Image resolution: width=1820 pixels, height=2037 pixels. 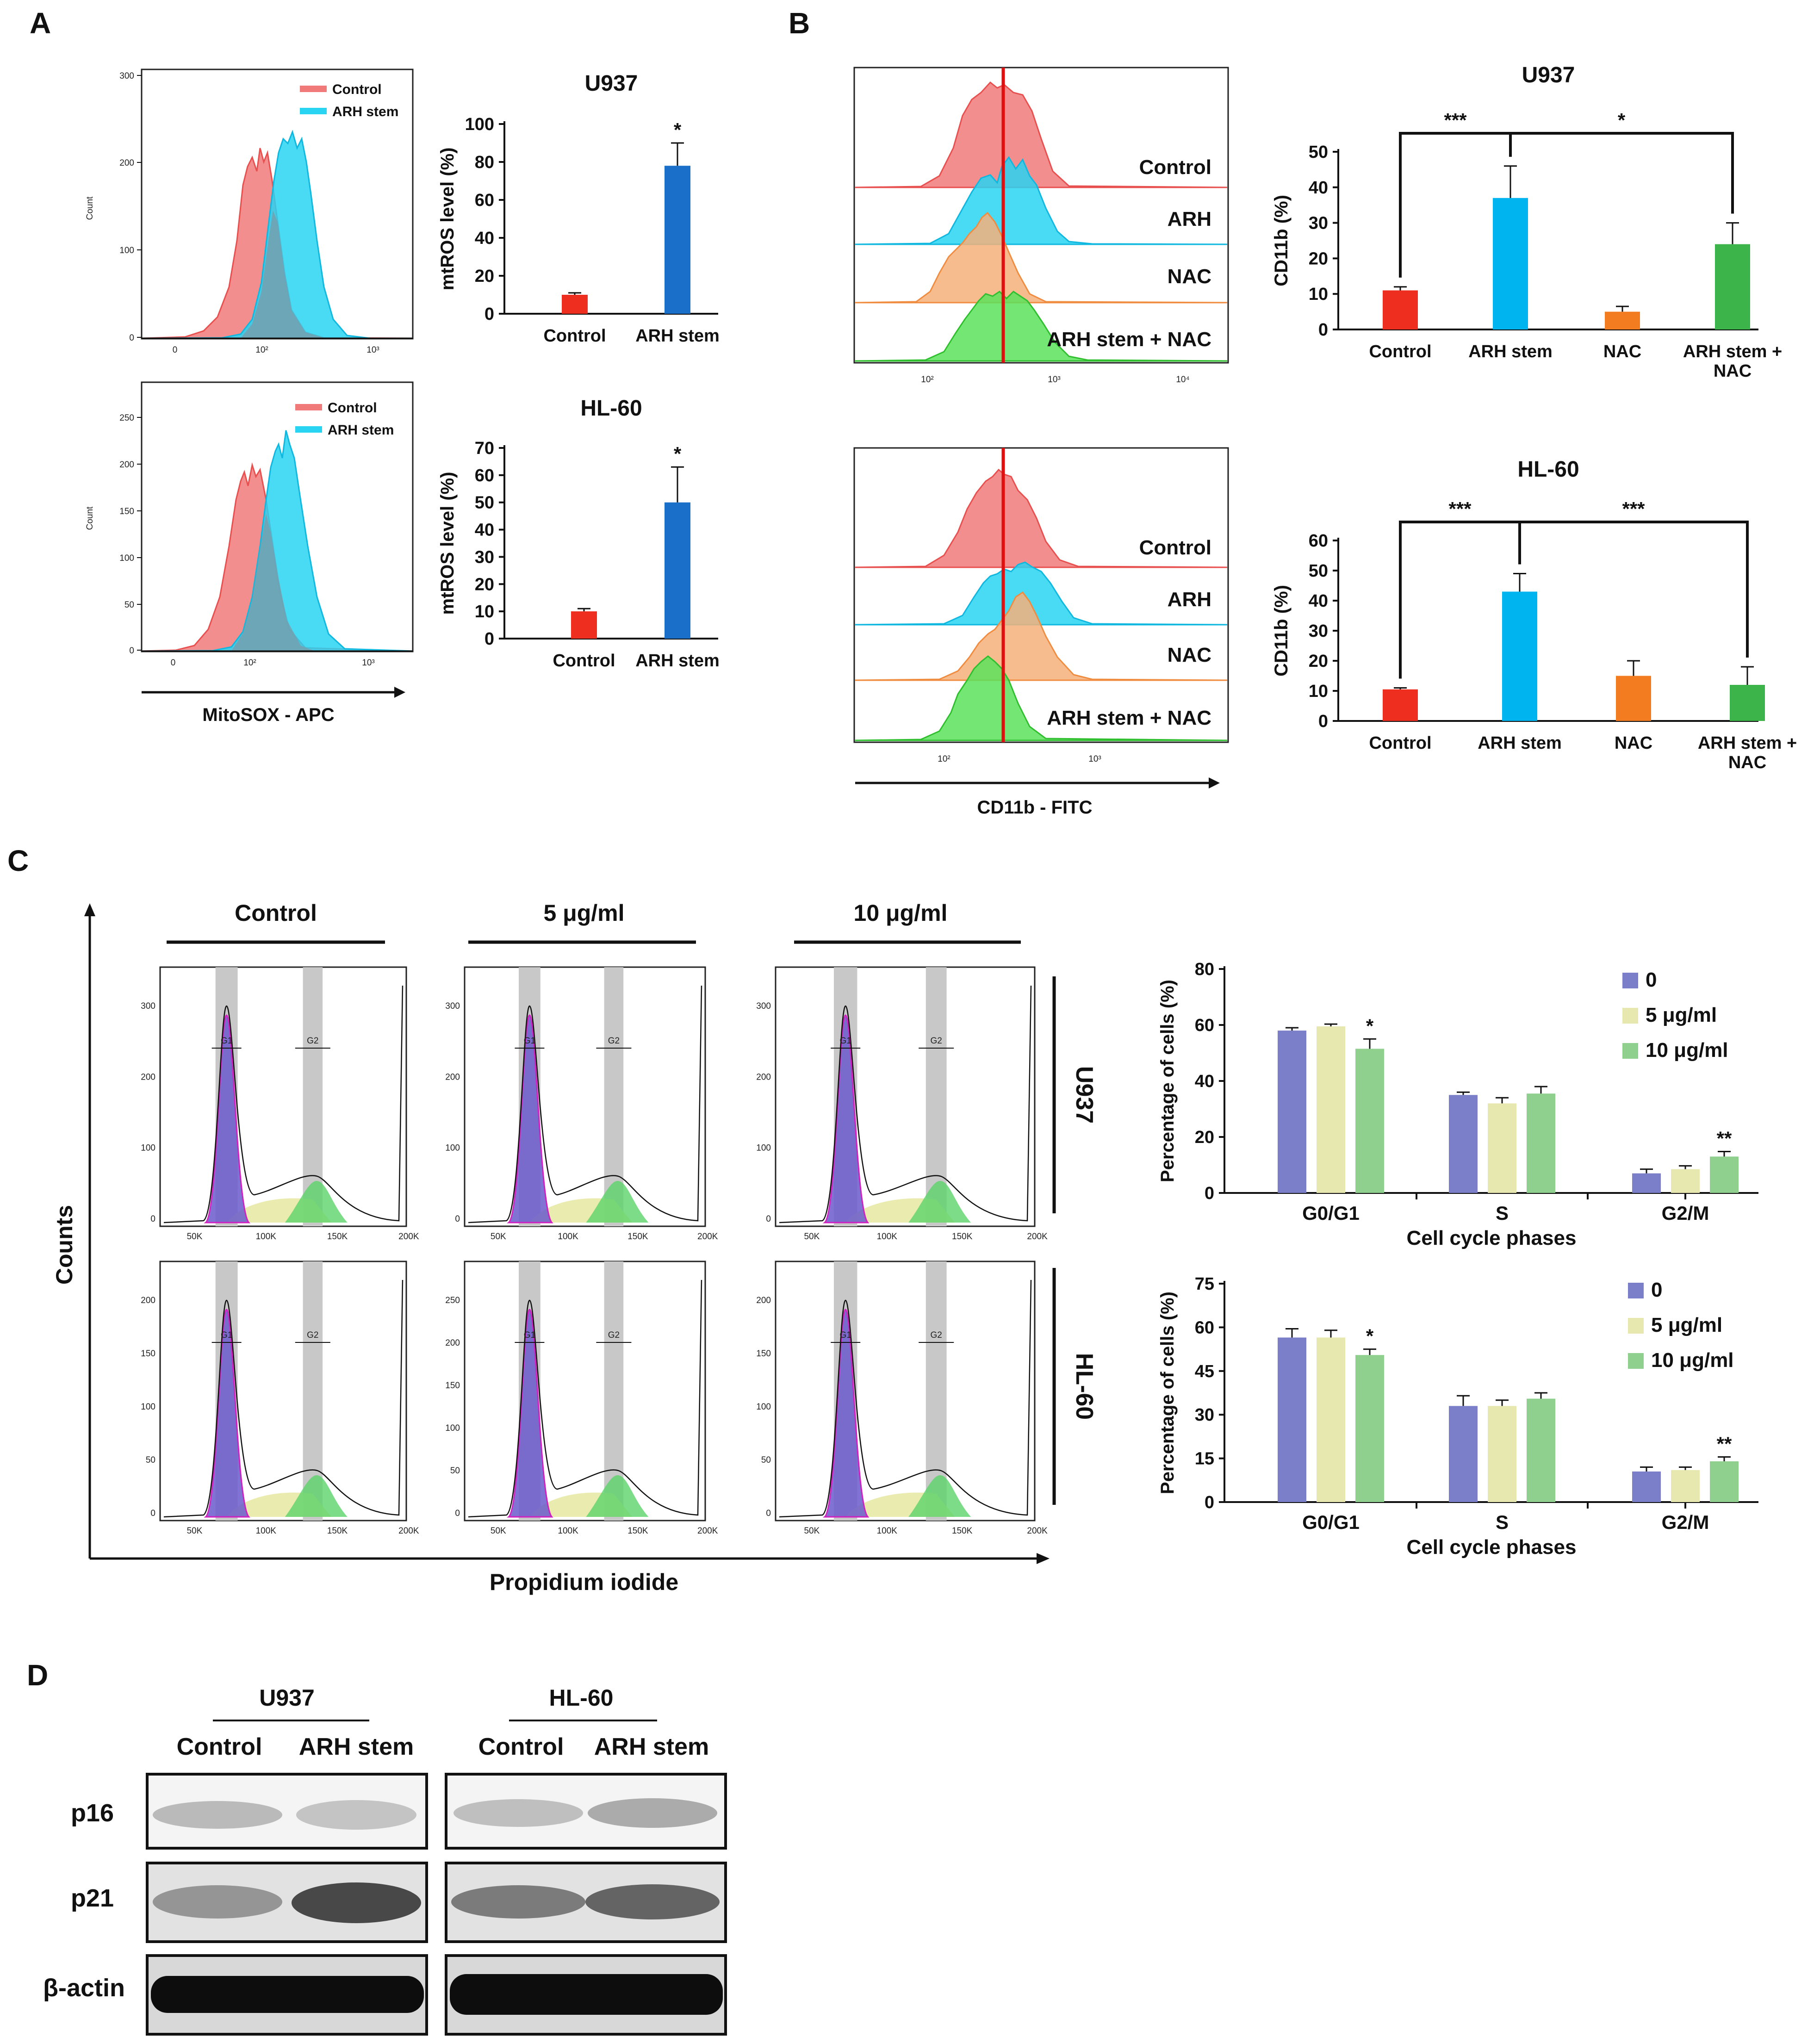 I want to click on a-flow-ylabel: Count, so click(x=90, y=208).